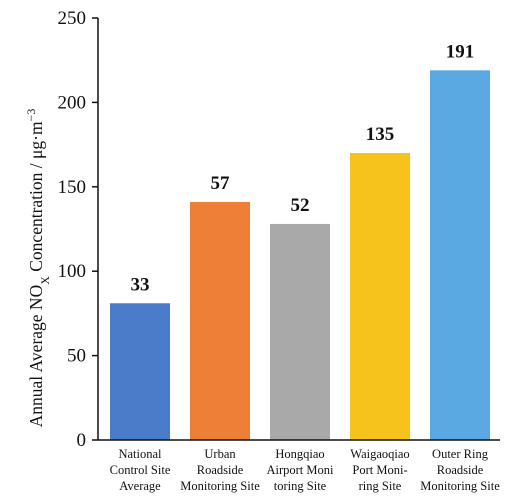  Describe the element at coordinates (460, 51) in the screenshot. I see `bar-value-label: 191` at that location.